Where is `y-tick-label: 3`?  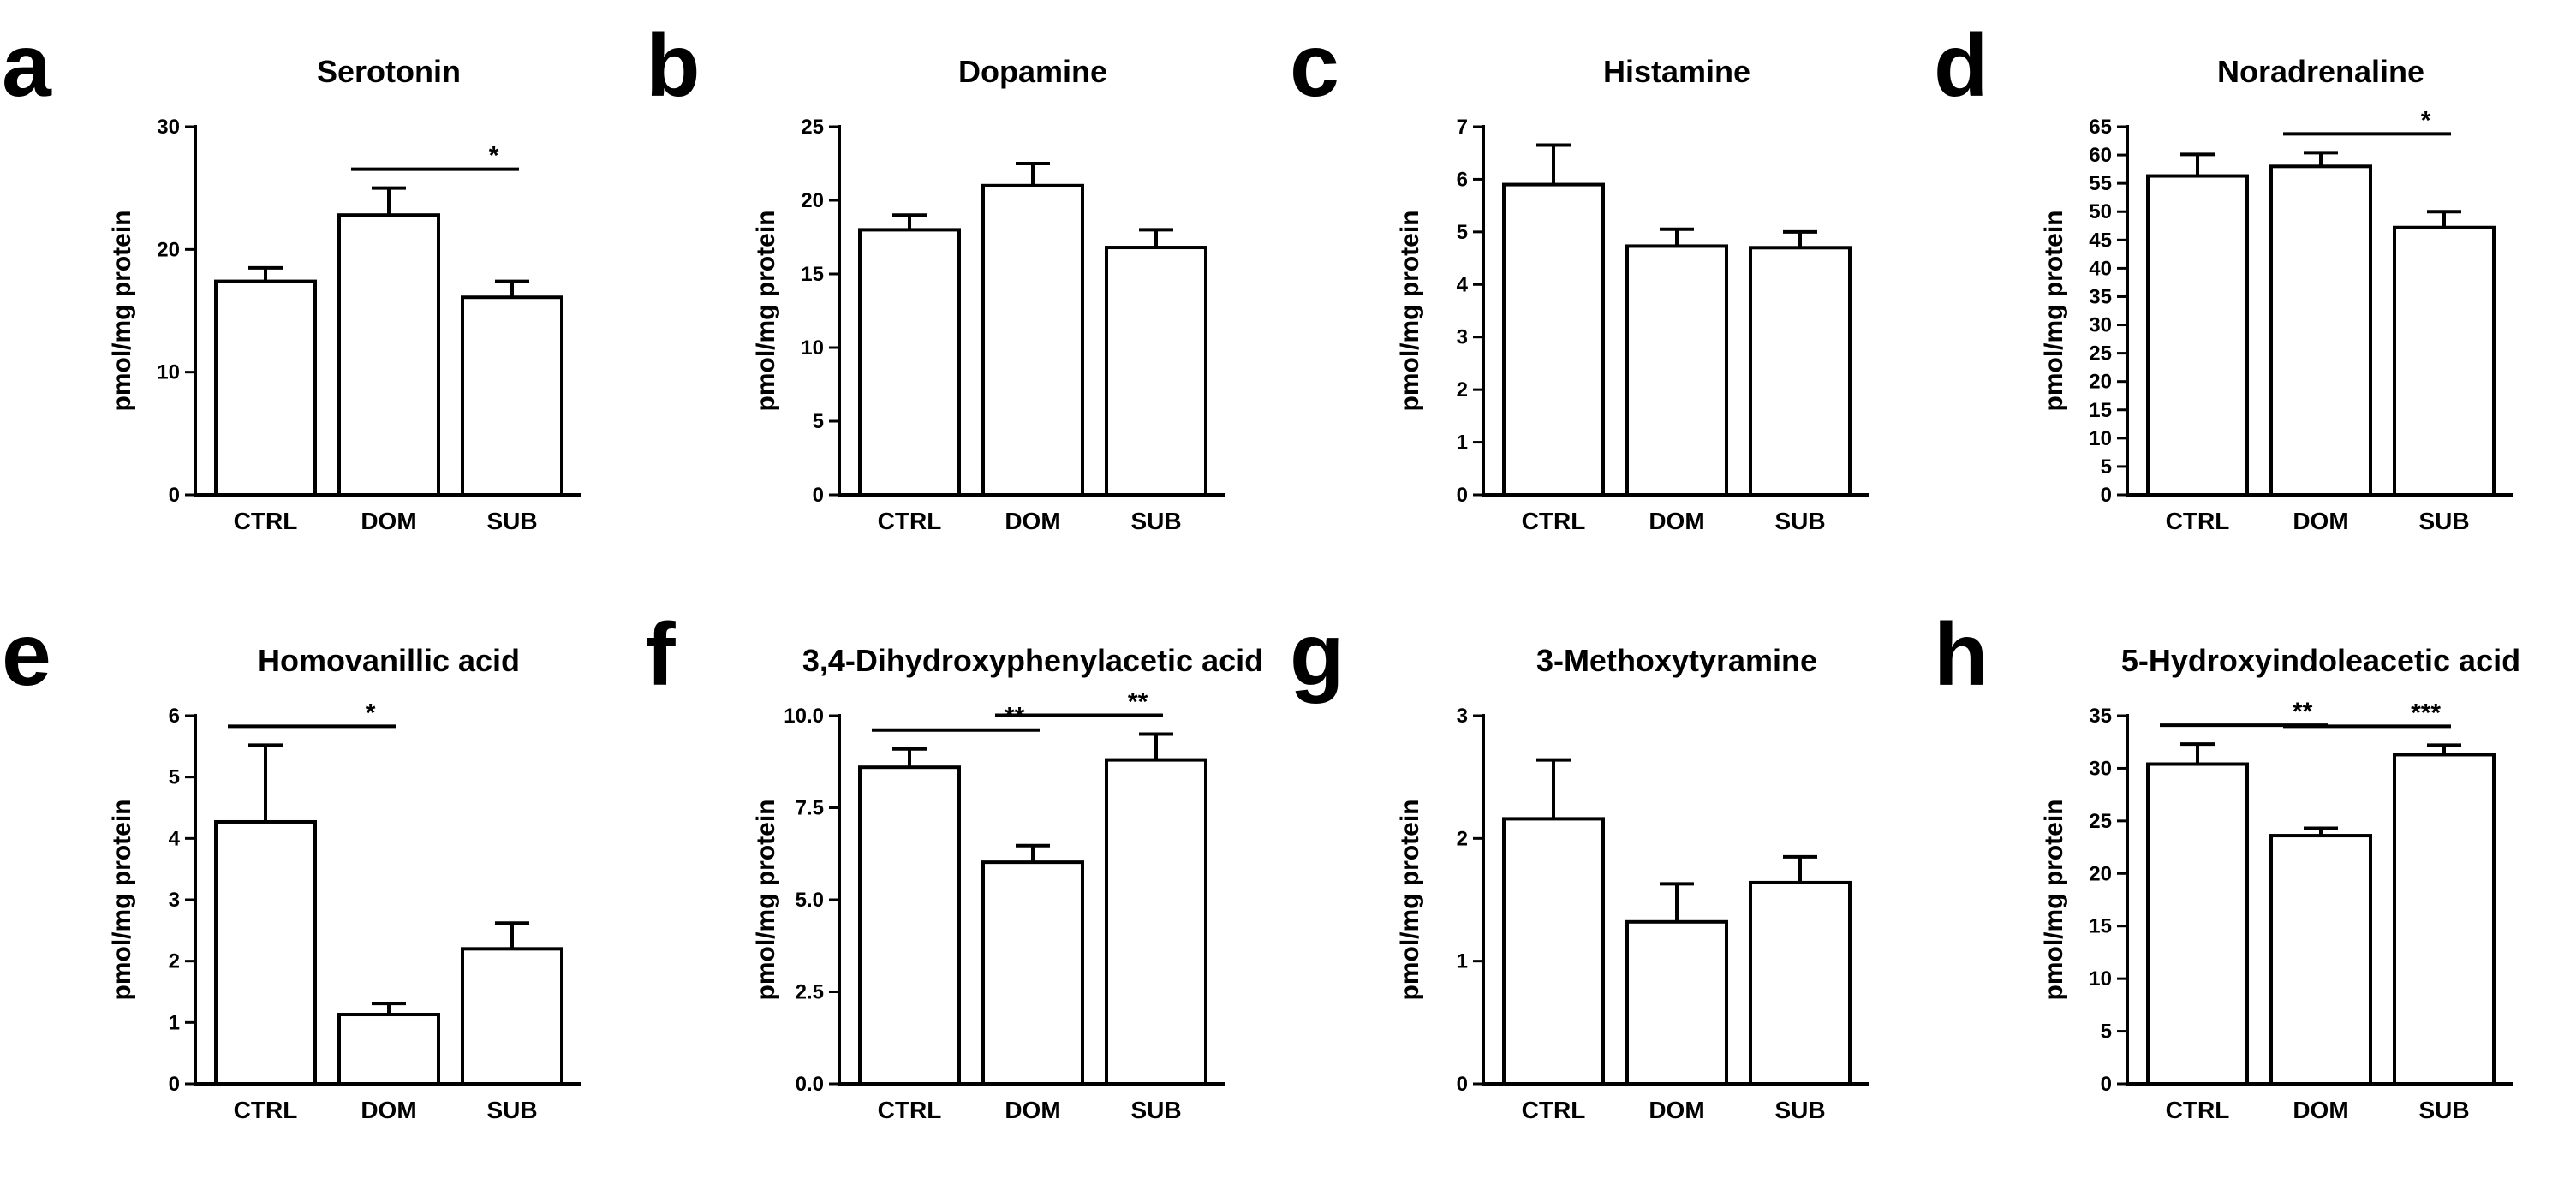
y-tick-label: 3 is located at coordinates (1462, 716).